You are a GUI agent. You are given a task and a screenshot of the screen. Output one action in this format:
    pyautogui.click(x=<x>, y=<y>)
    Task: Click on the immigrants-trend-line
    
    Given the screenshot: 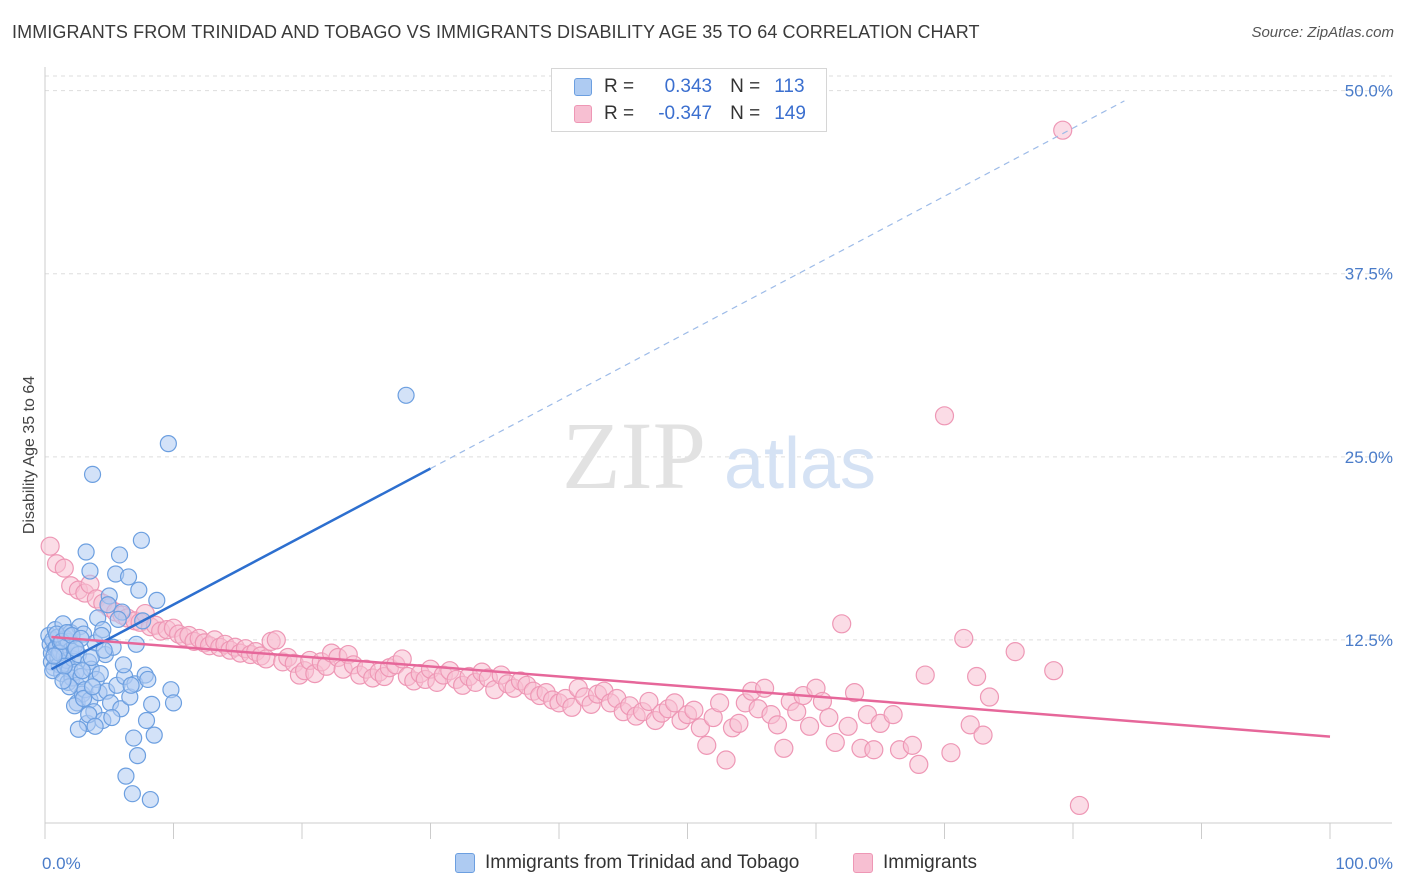 What is the action you would take?
    pyautogui.click(x=691, y=686)
    